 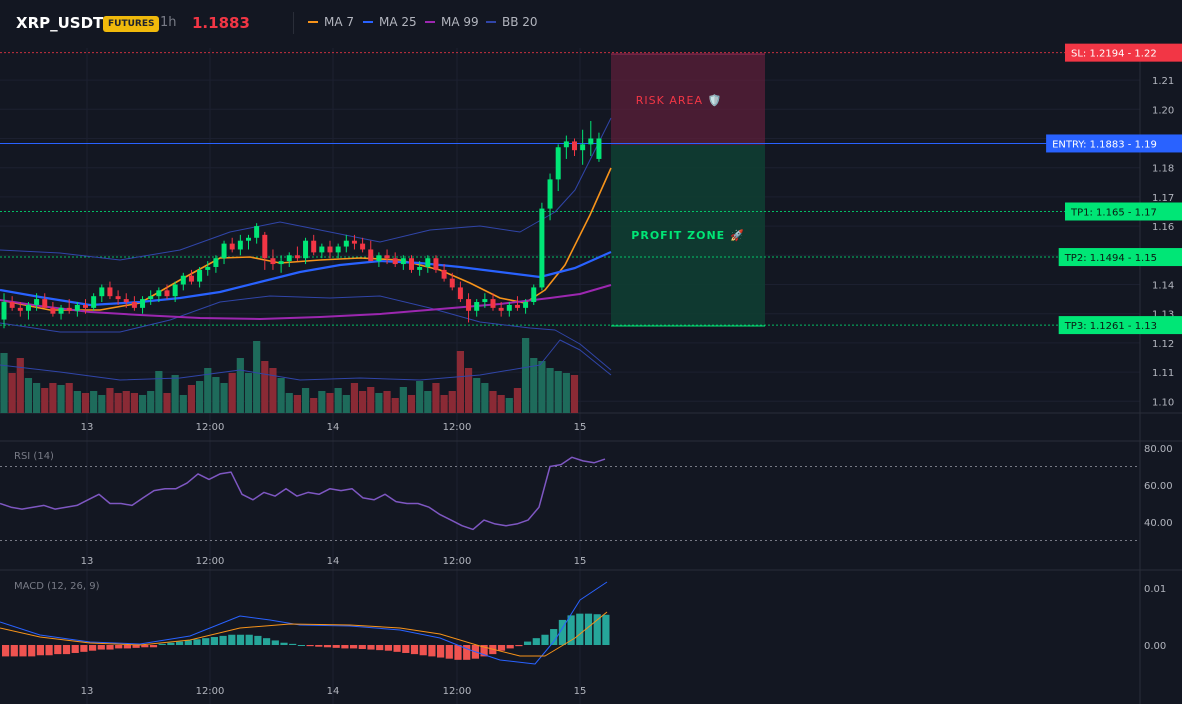 I want to click on trade-zones: RISK AREA 🛡️ PROFIT ZONE 🚀, so click(x=688, y=190).